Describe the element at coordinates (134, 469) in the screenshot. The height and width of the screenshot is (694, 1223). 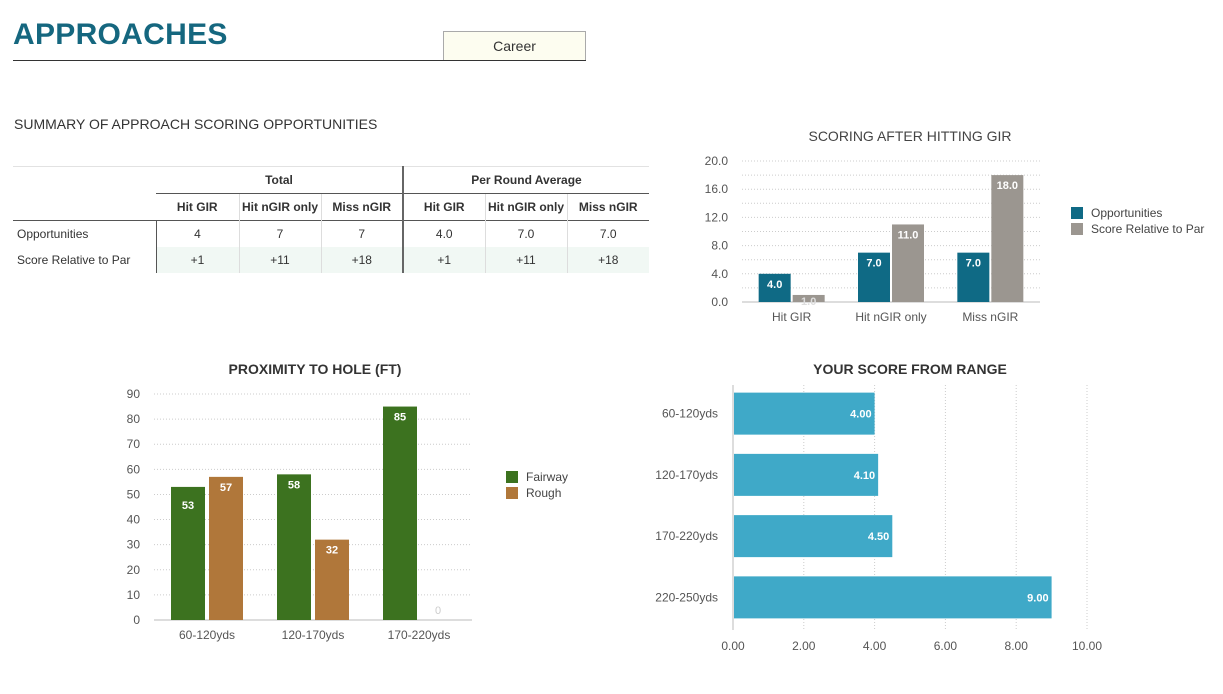
I see `y-tick-label: 60` at that location.